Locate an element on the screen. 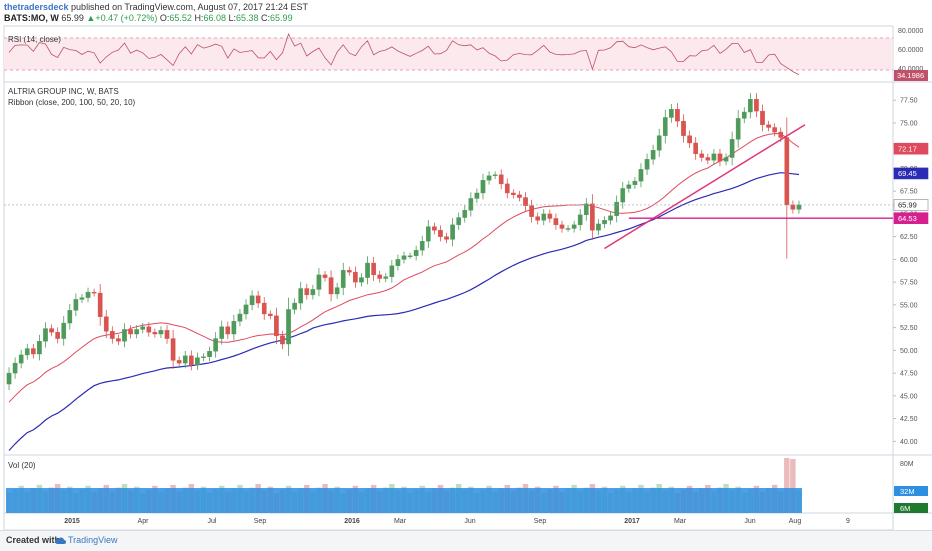  vol-badge-32m-text: 32M is located at coordinates (907, 491).